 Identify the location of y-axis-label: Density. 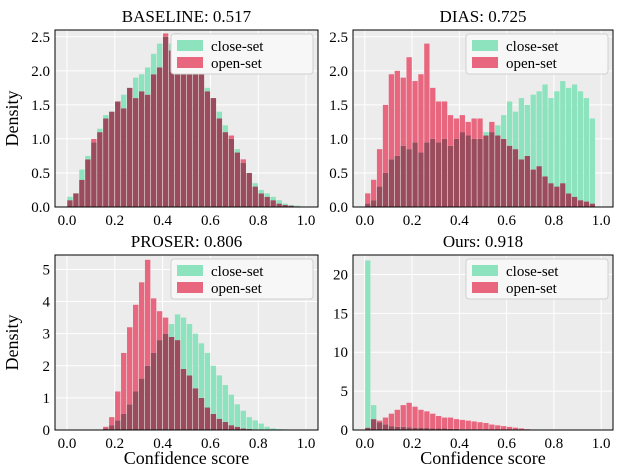
(12, 343).